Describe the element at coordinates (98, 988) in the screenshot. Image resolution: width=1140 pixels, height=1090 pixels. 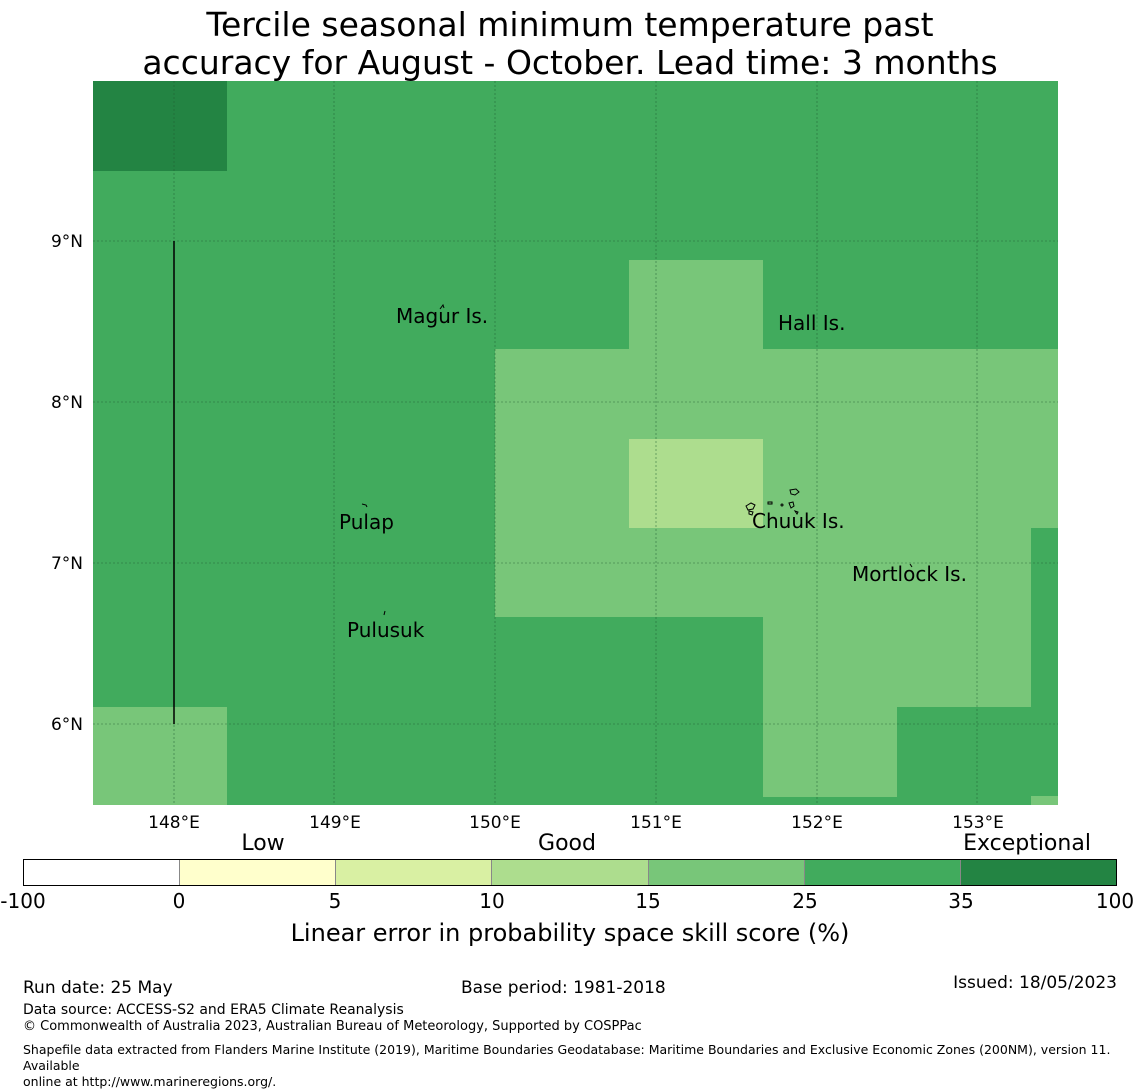
I see `run-date: Run date: 25 May` at that location.